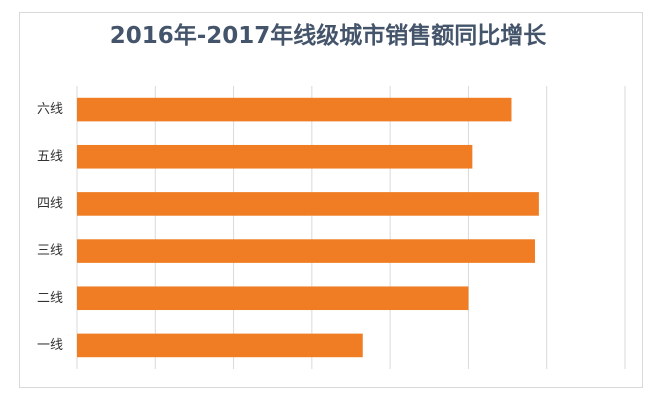 This screenshot has height=405, width=656. What do you see at coordinates (50, 298) in the screenshot?
I see `category-label-2: 二线` at bounding box center [50, 298].